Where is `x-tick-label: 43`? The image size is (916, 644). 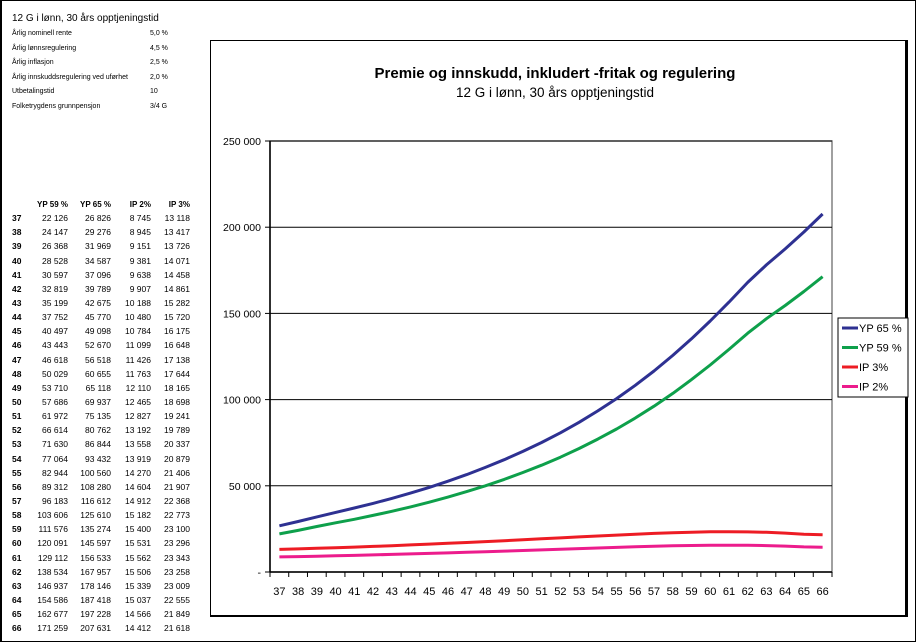
x-tick-label: 43 is located at coordinates (392, 592).